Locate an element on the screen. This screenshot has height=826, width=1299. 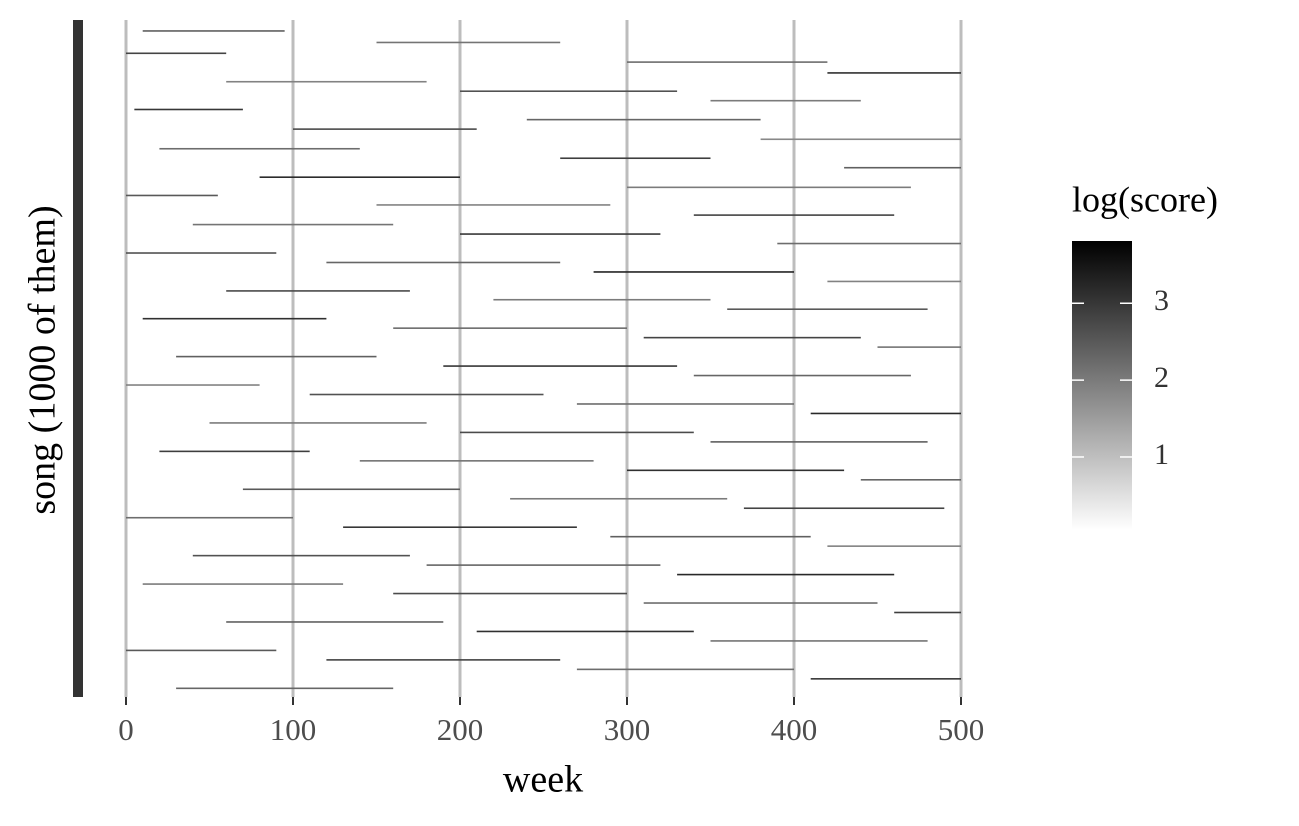
color-tick-label: 1 is located at coordinates (1161, 454).